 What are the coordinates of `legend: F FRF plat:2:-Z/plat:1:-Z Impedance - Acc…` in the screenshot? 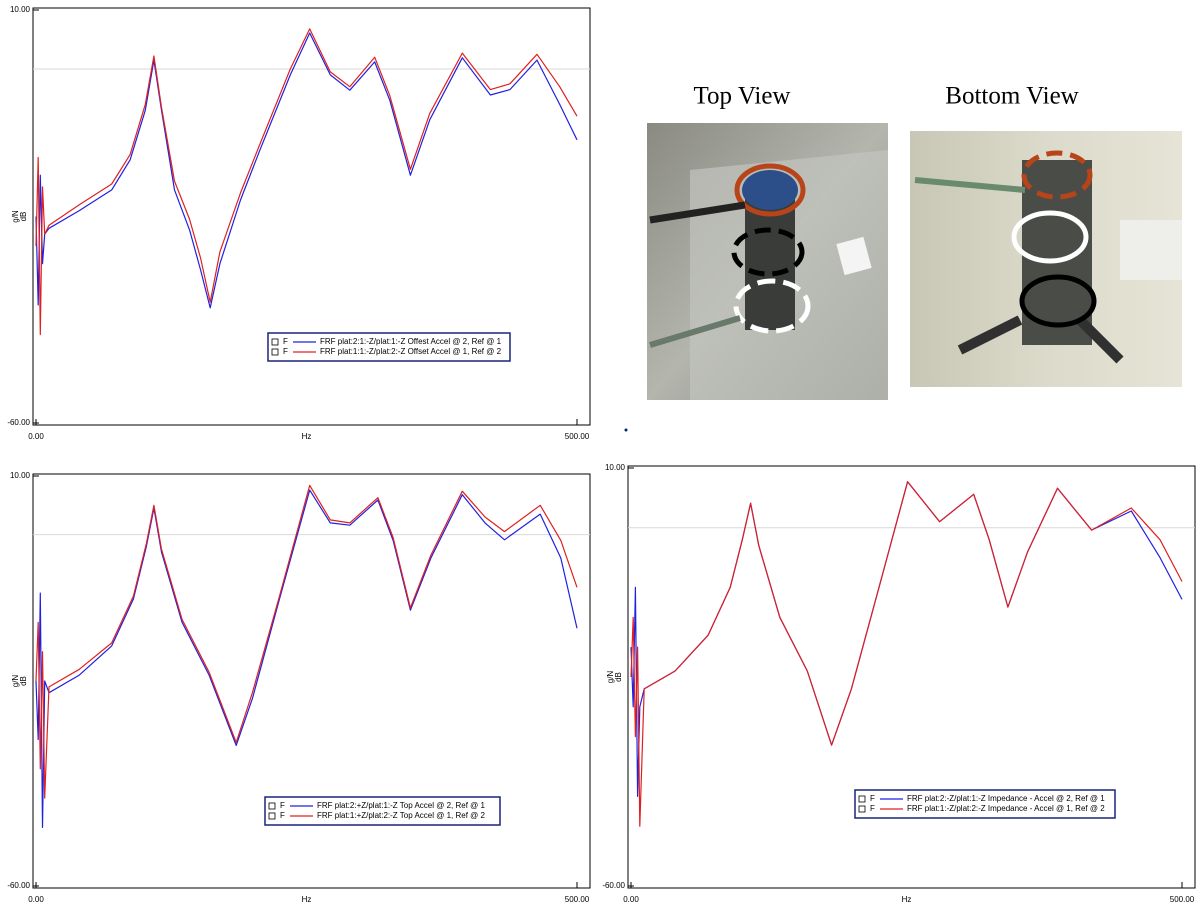 It's located at (985, 804).